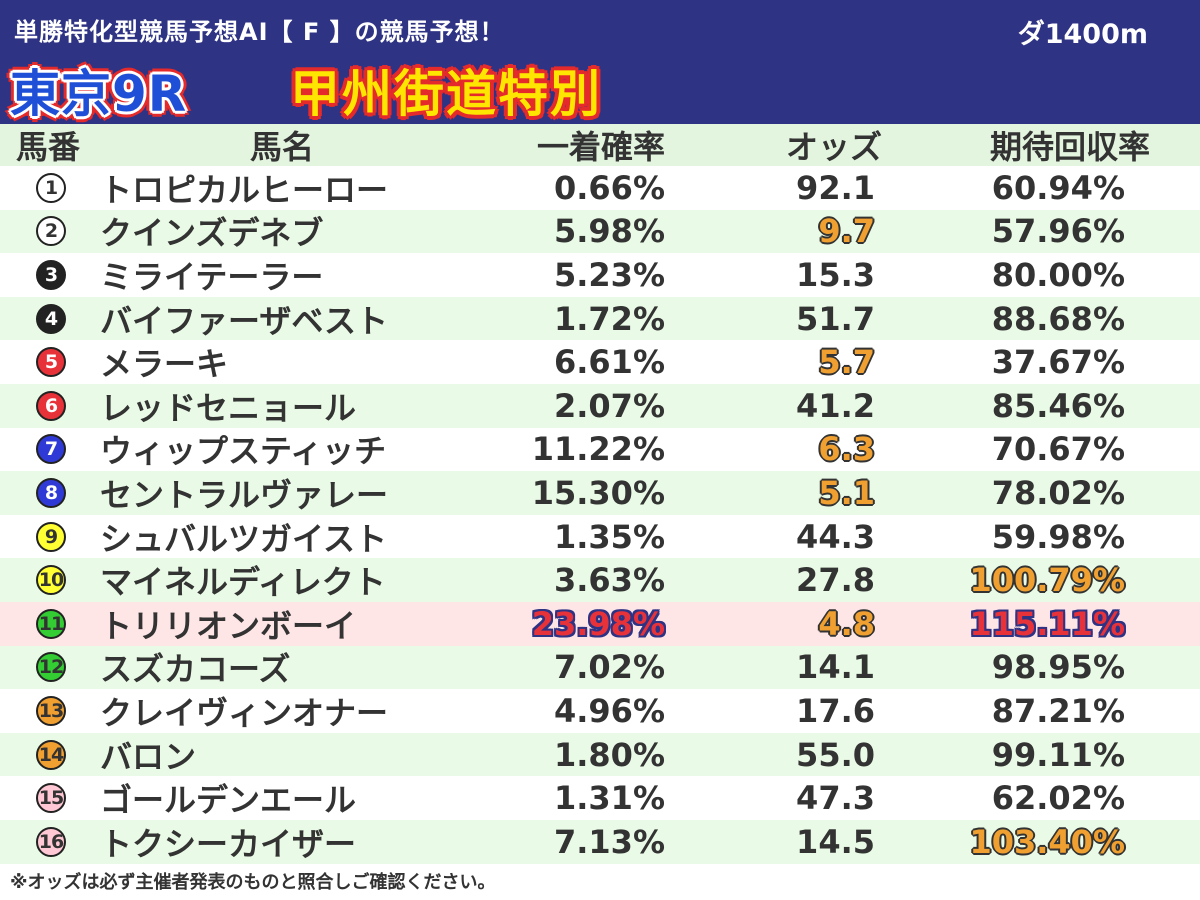  What do you see at coordinates (259, 32) in the screenshot?
I see `subtitle: 単勝特化型競馬予想AI【 F 】の競馬予想！` at bounding box center [259, 32].